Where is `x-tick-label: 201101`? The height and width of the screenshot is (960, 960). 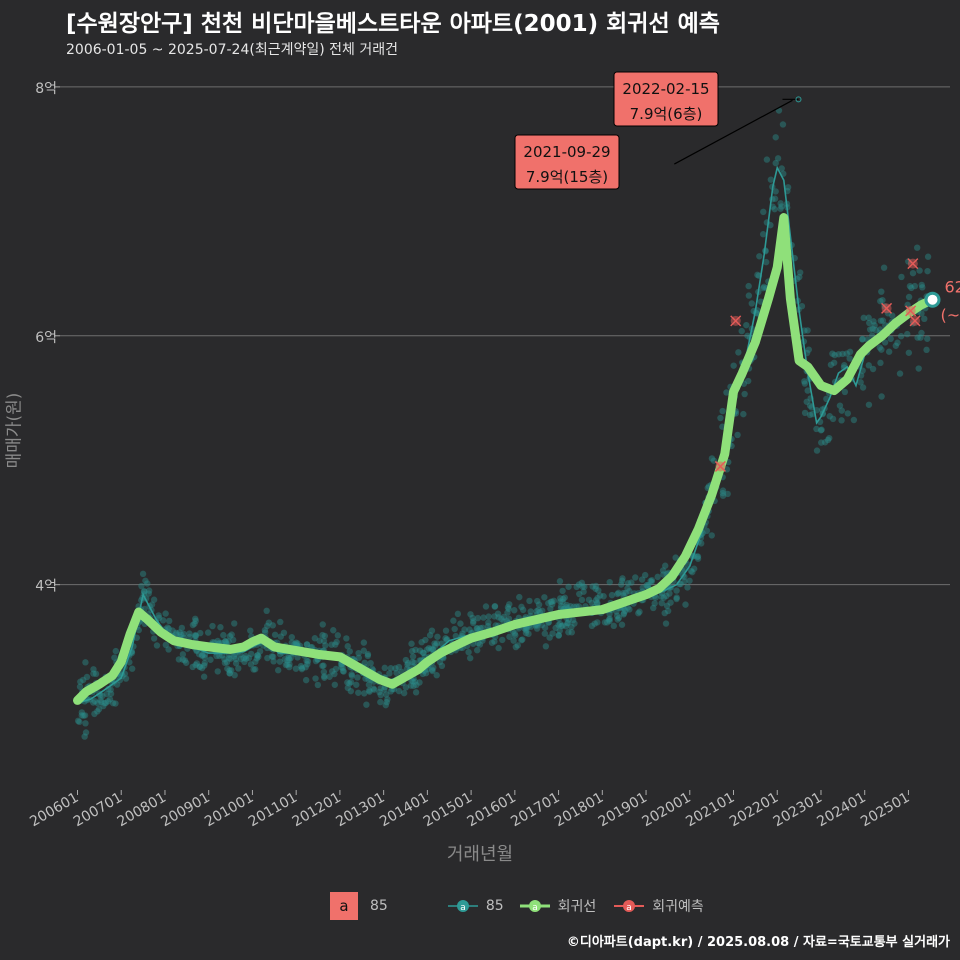 x-tick-label: 201101 is located at coordinates (273, 810).